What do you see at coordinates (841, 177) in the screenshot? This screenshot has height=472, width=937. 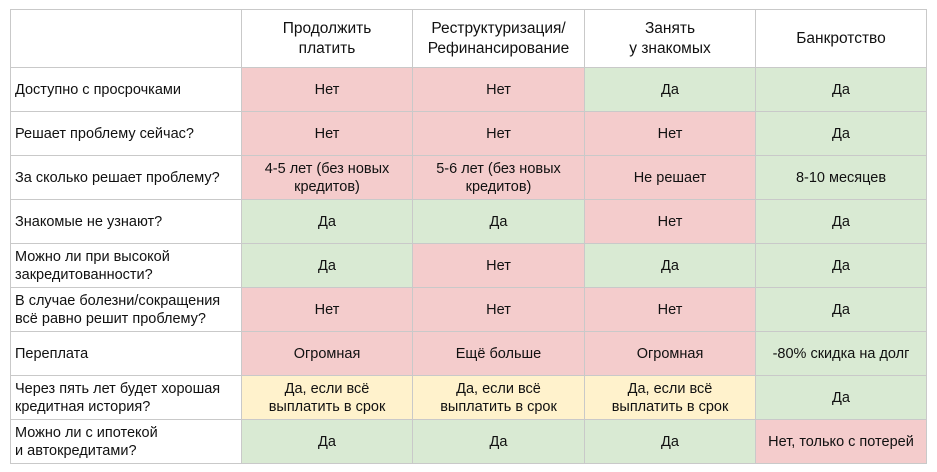 I see `answer-cell: 8-10 месяцев` at bounding box center [841, 177].